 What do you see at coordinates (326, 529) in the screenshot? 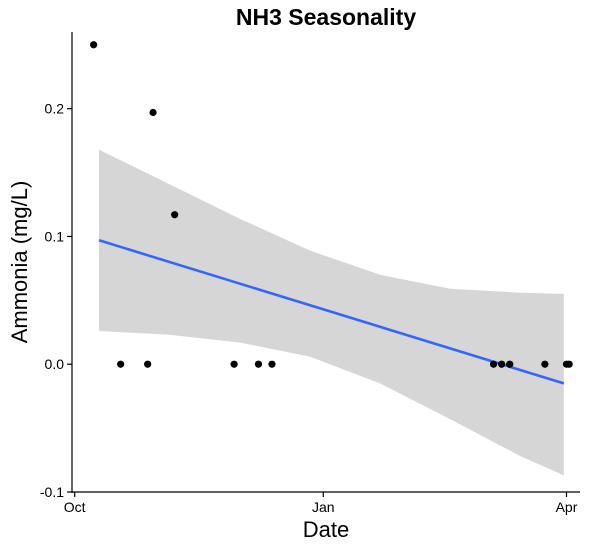
I see `x-axis-title: Date` at bounding box center [326, 529].